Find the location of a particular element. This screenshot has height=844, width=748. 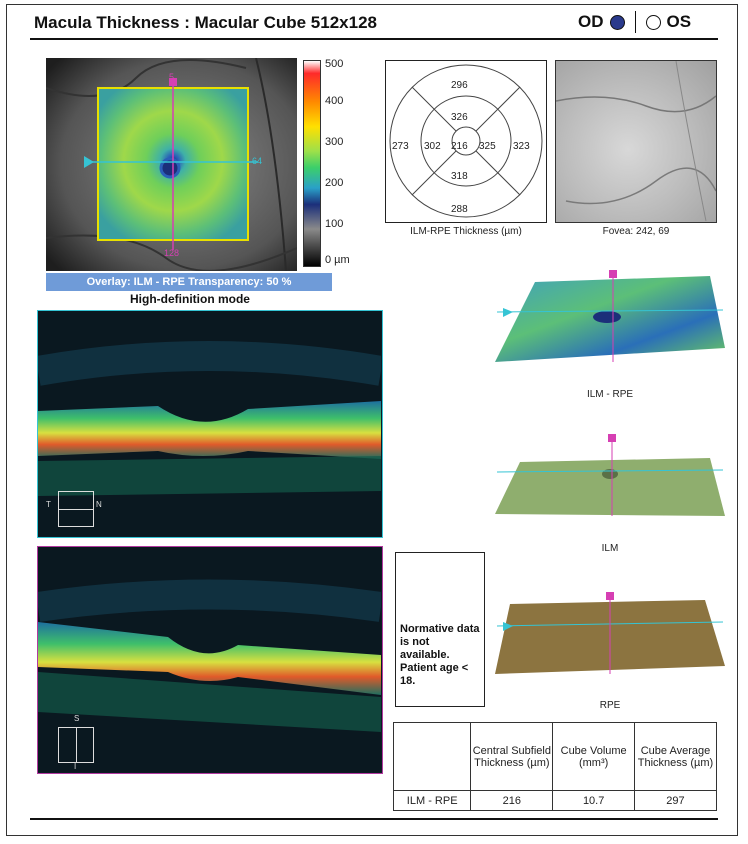

surface-ilm-label: ILM is located at coordinates (610, 548).